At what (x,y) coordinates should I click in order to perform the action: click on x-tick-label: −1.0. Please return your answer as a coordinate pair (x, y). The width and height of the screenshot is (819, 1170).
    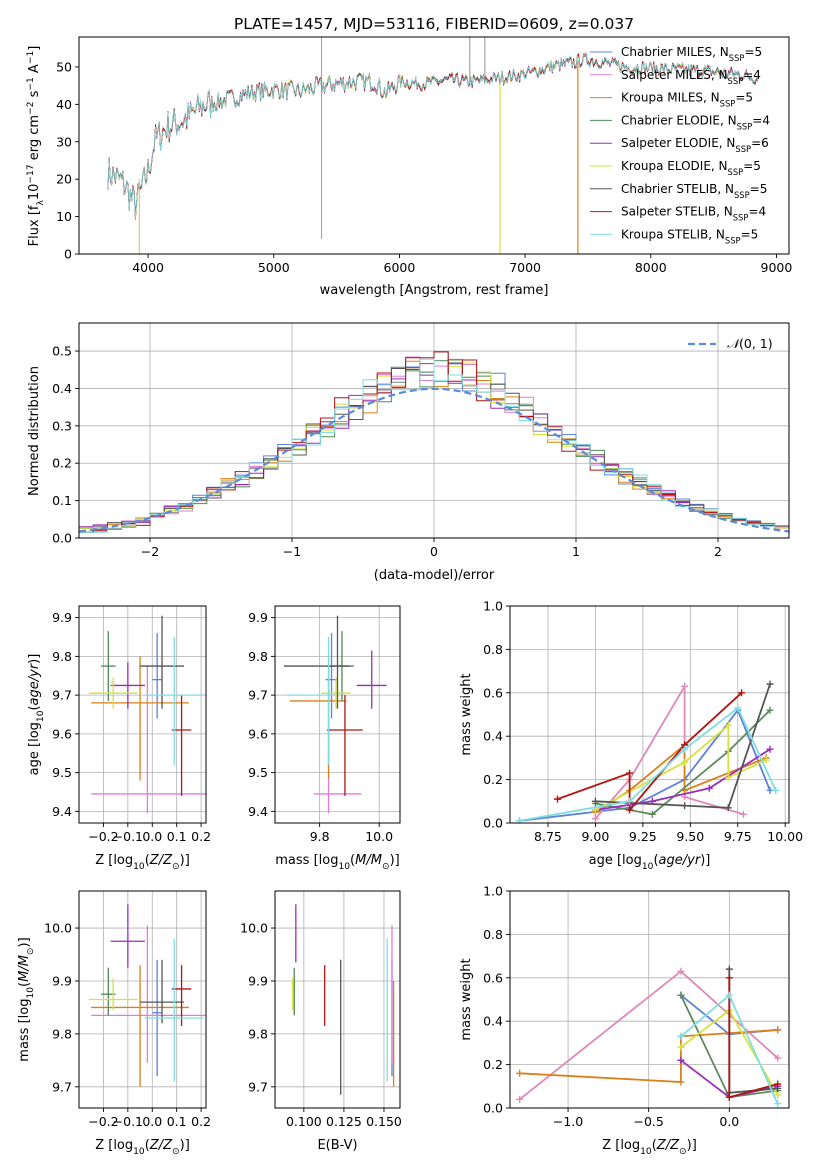
    Looking at the image, I should click on (568, 1121).